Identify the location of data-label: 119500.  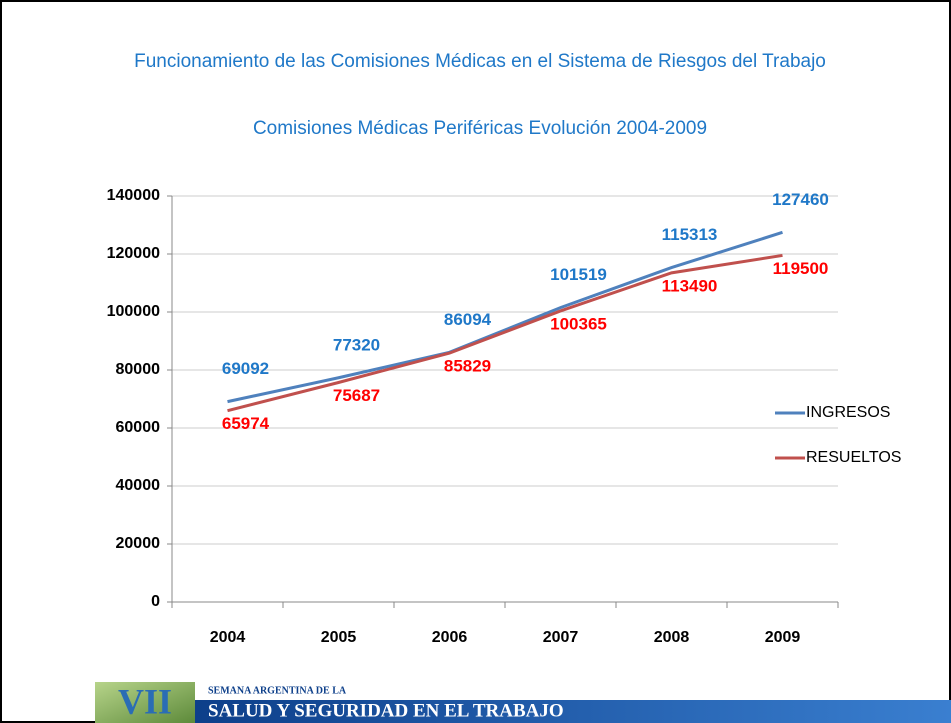
(801, 268).